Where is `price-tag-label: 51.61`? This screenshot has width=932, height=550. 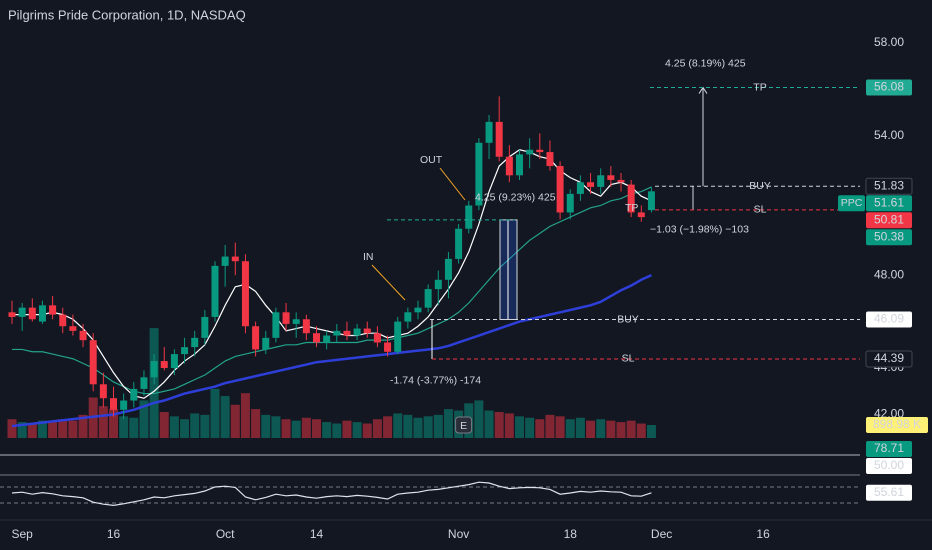 price-tag-label: 51.61 is located at coordinates (889, 202).